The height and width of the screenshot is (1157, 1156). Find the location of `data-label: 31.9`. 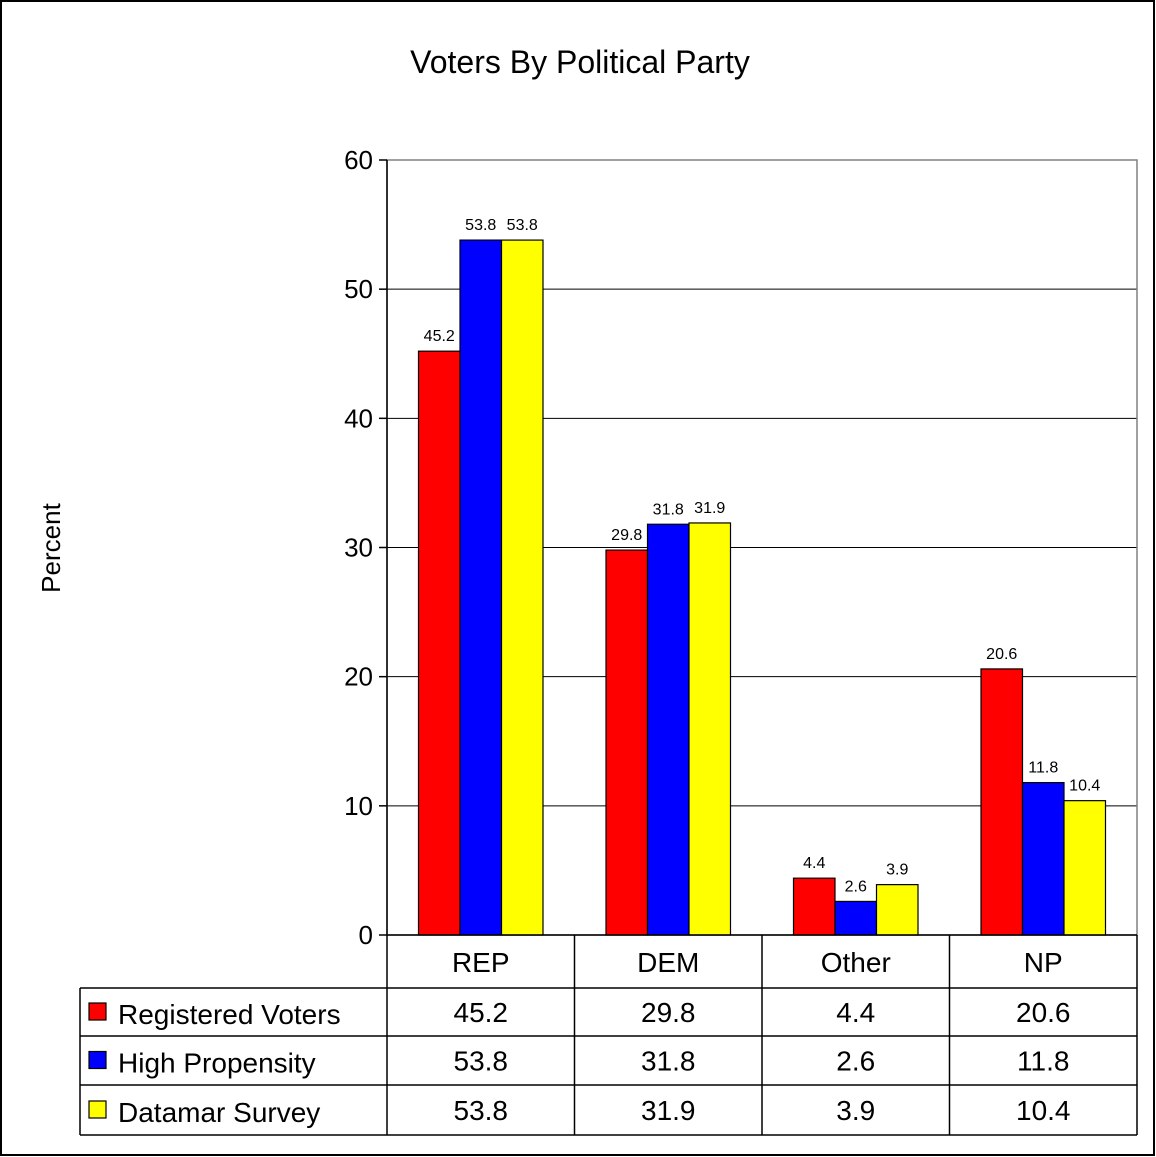

data-label: 31.9 is located at coordinates (709, 508).